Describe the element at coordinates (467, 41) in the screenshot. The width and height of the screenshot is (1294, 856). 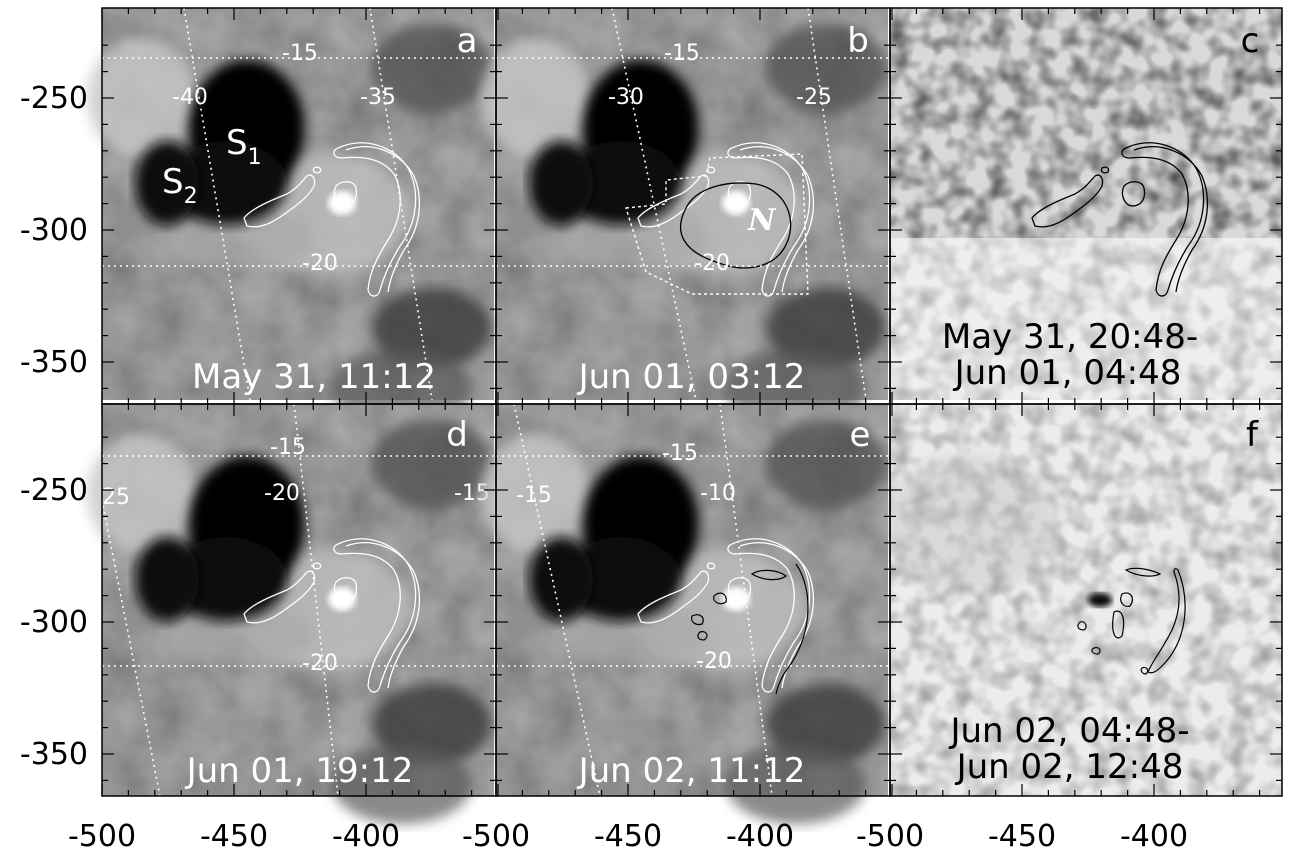
I see `panel-letter: a` at that location.